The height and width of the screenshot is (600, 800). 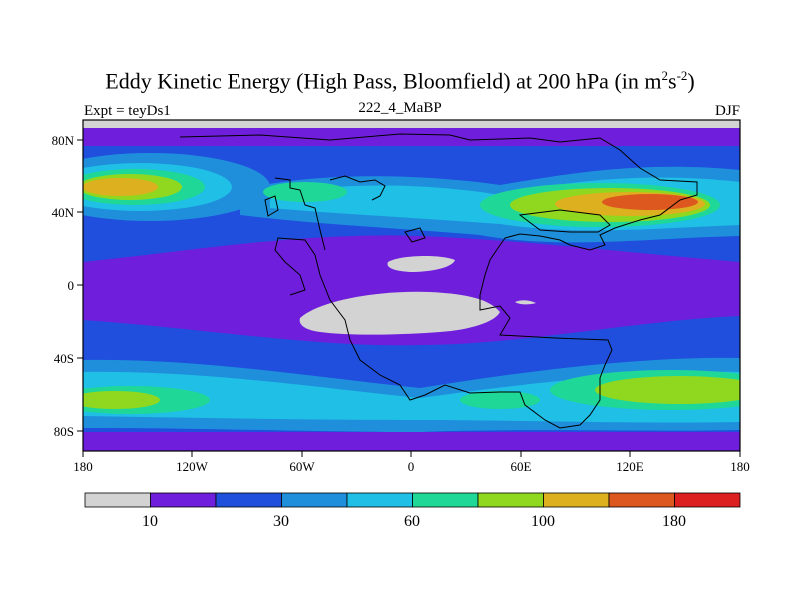 What do you see at coordinates (71, 285) in the screenshot?
I see `lat-tick-label: 0` at bounding box center [71, 285].